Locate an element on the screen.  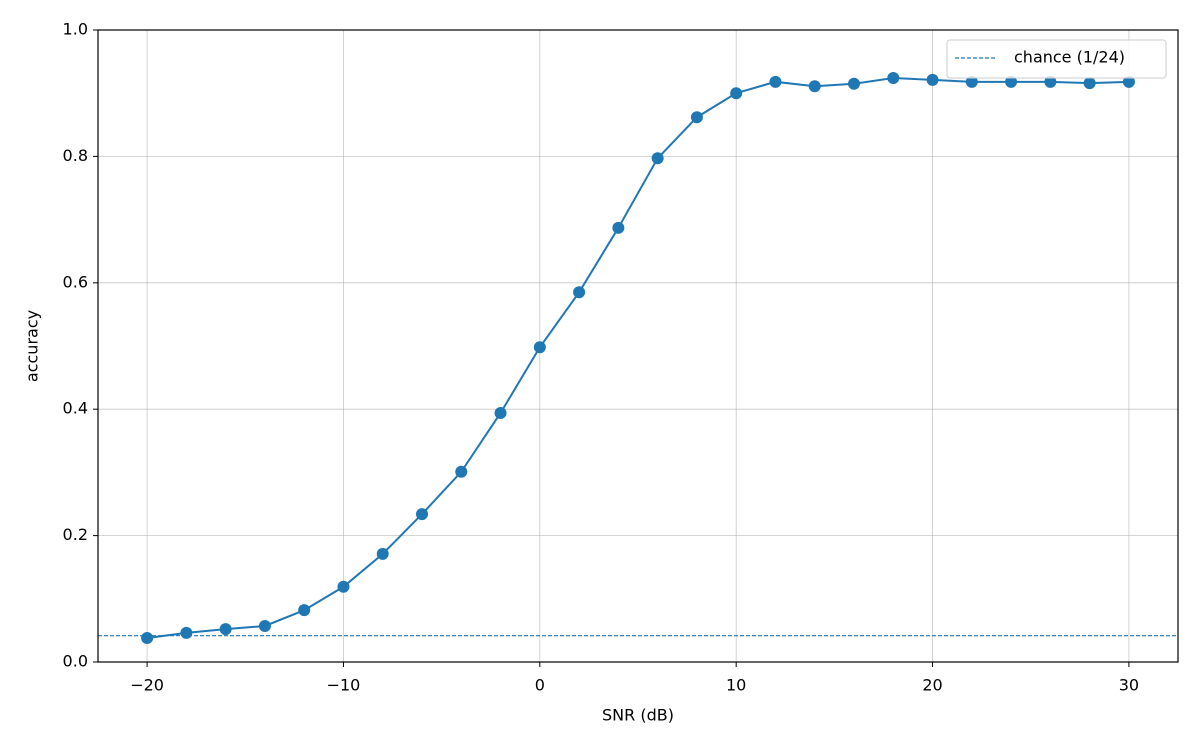
x-tick-label: 10 is located at coordinates (736, 685).